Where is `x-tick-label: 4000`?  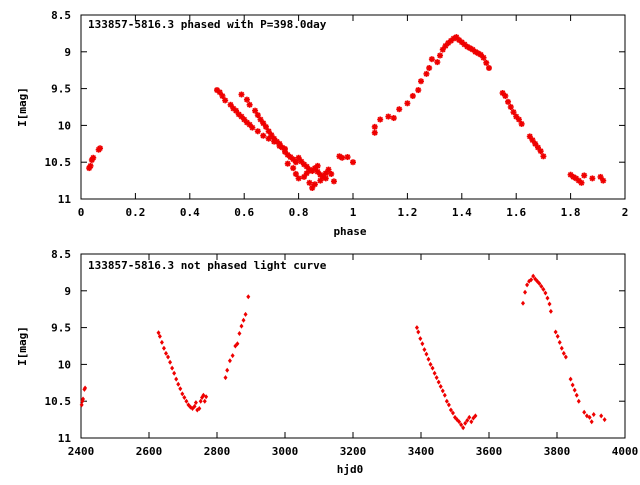 x-tick-label: 4000 is located at coordinates (625, 451).